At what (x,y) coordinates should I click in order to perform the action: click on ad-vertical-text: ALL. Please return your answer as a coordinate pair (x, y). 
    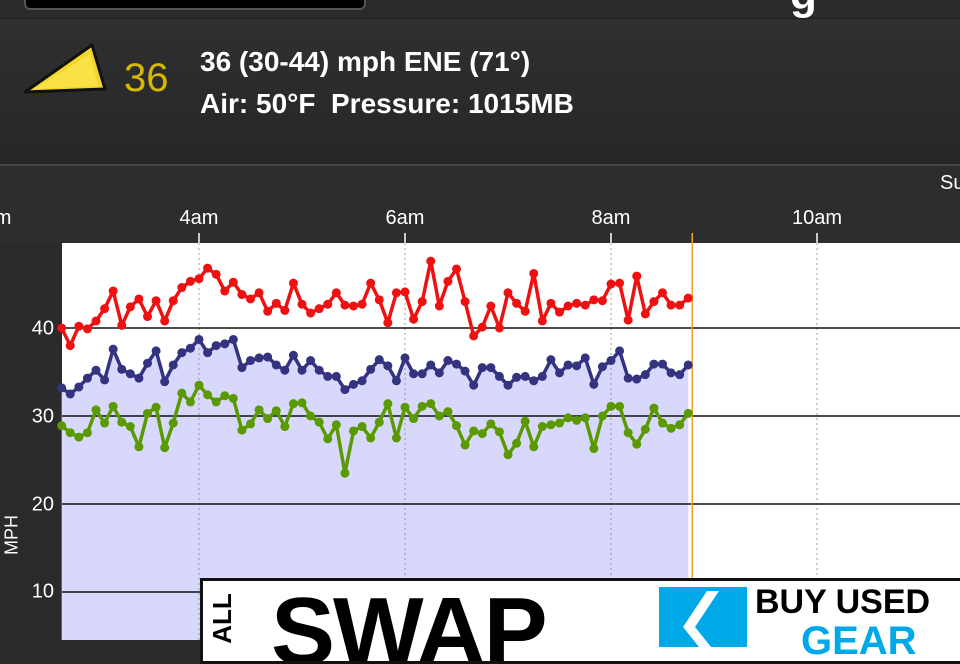
    Looking at the image, I should click on (221, 618).